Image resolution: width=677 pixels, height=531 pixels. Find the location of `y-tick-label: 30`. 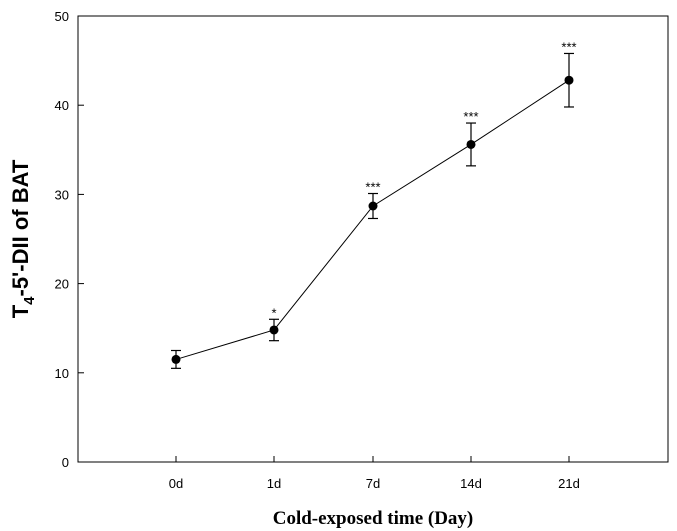

y-tick-label: 30 is located at coordinates (62, 194).